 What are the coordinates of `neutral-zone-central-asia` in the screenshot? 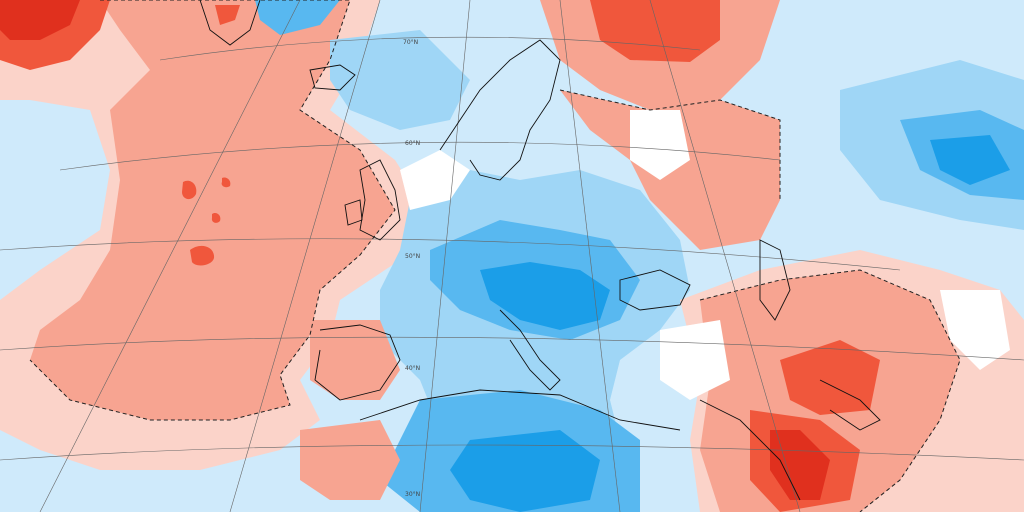 It's located at (975, 330).